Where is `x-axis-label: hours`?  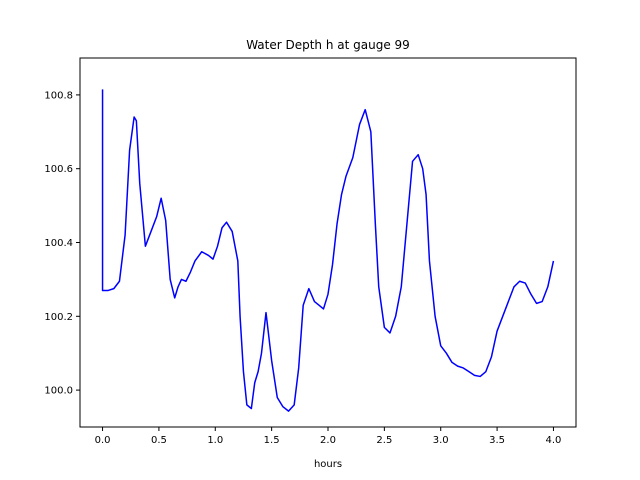
x-axis-label: hours is located at coordinates (328, 464).